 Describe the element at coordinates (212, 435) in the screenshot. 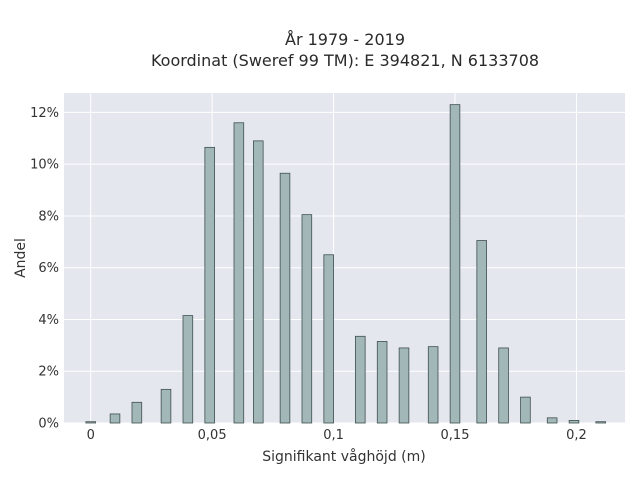

I see `x-tick-label: 0,05` at that location.